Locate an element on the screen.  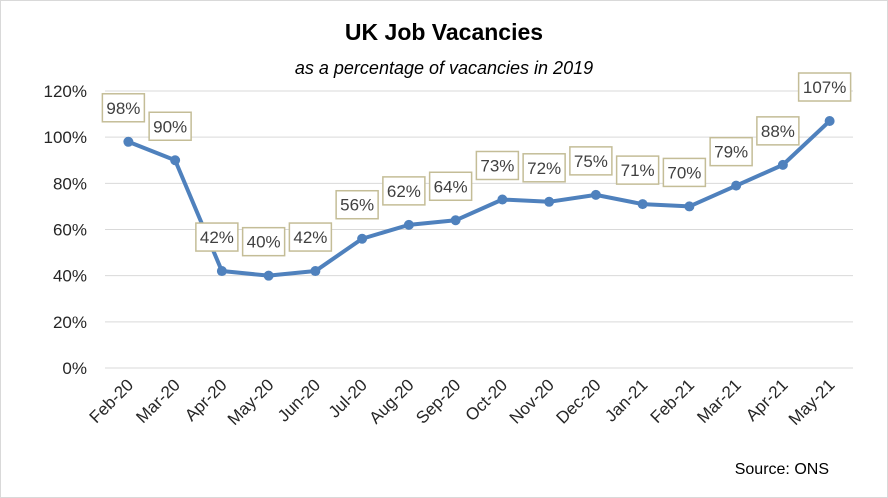
chart-subtitle: as a percentage of vacancies in 2019 is located at coordinates (444, 68).